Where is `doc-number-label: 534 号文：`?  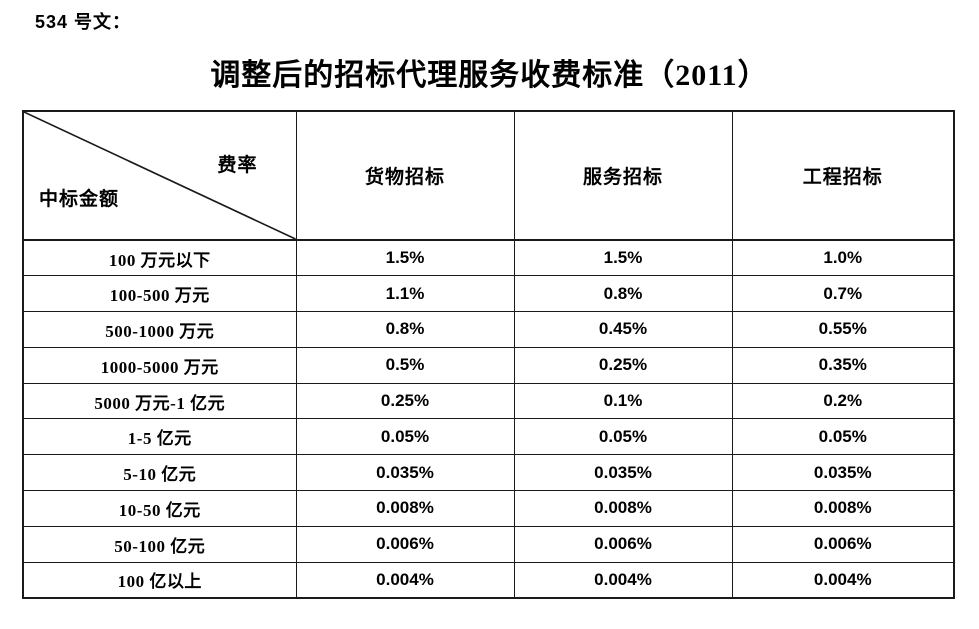 doc-number-label: 534 号文： is located at coordinates (83, 22).